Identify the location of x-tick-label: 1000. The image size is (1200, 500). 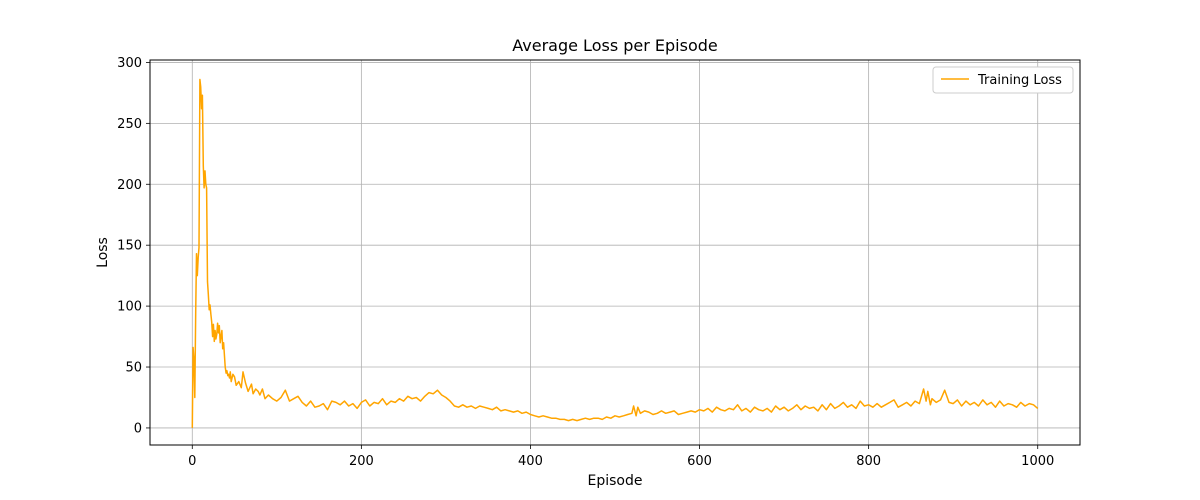
(1037, 461).